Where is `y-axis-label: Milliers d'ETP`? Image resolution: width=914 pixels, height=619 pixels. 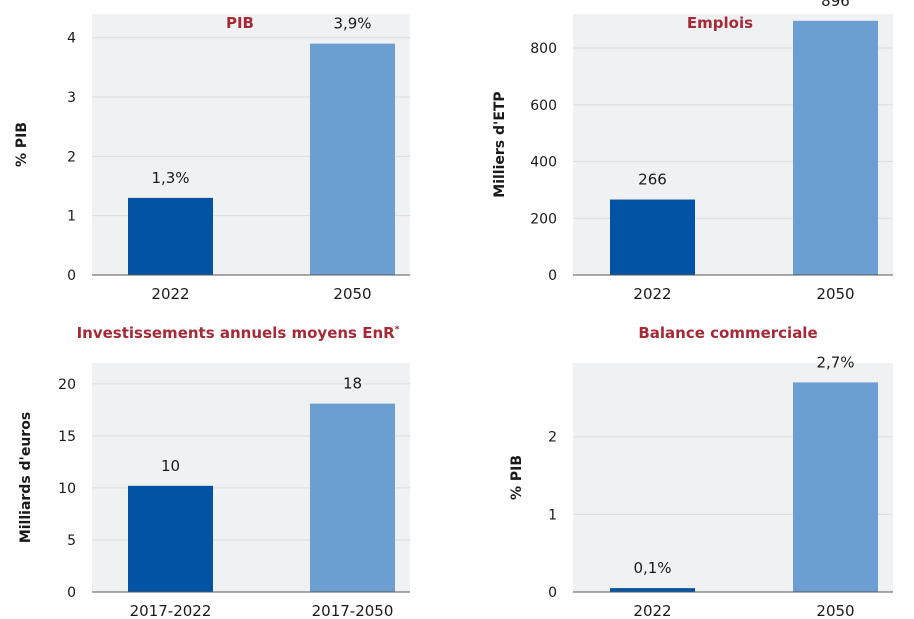
y-axis-label: Milliers d'ETP is located at coordinates (500, 144).